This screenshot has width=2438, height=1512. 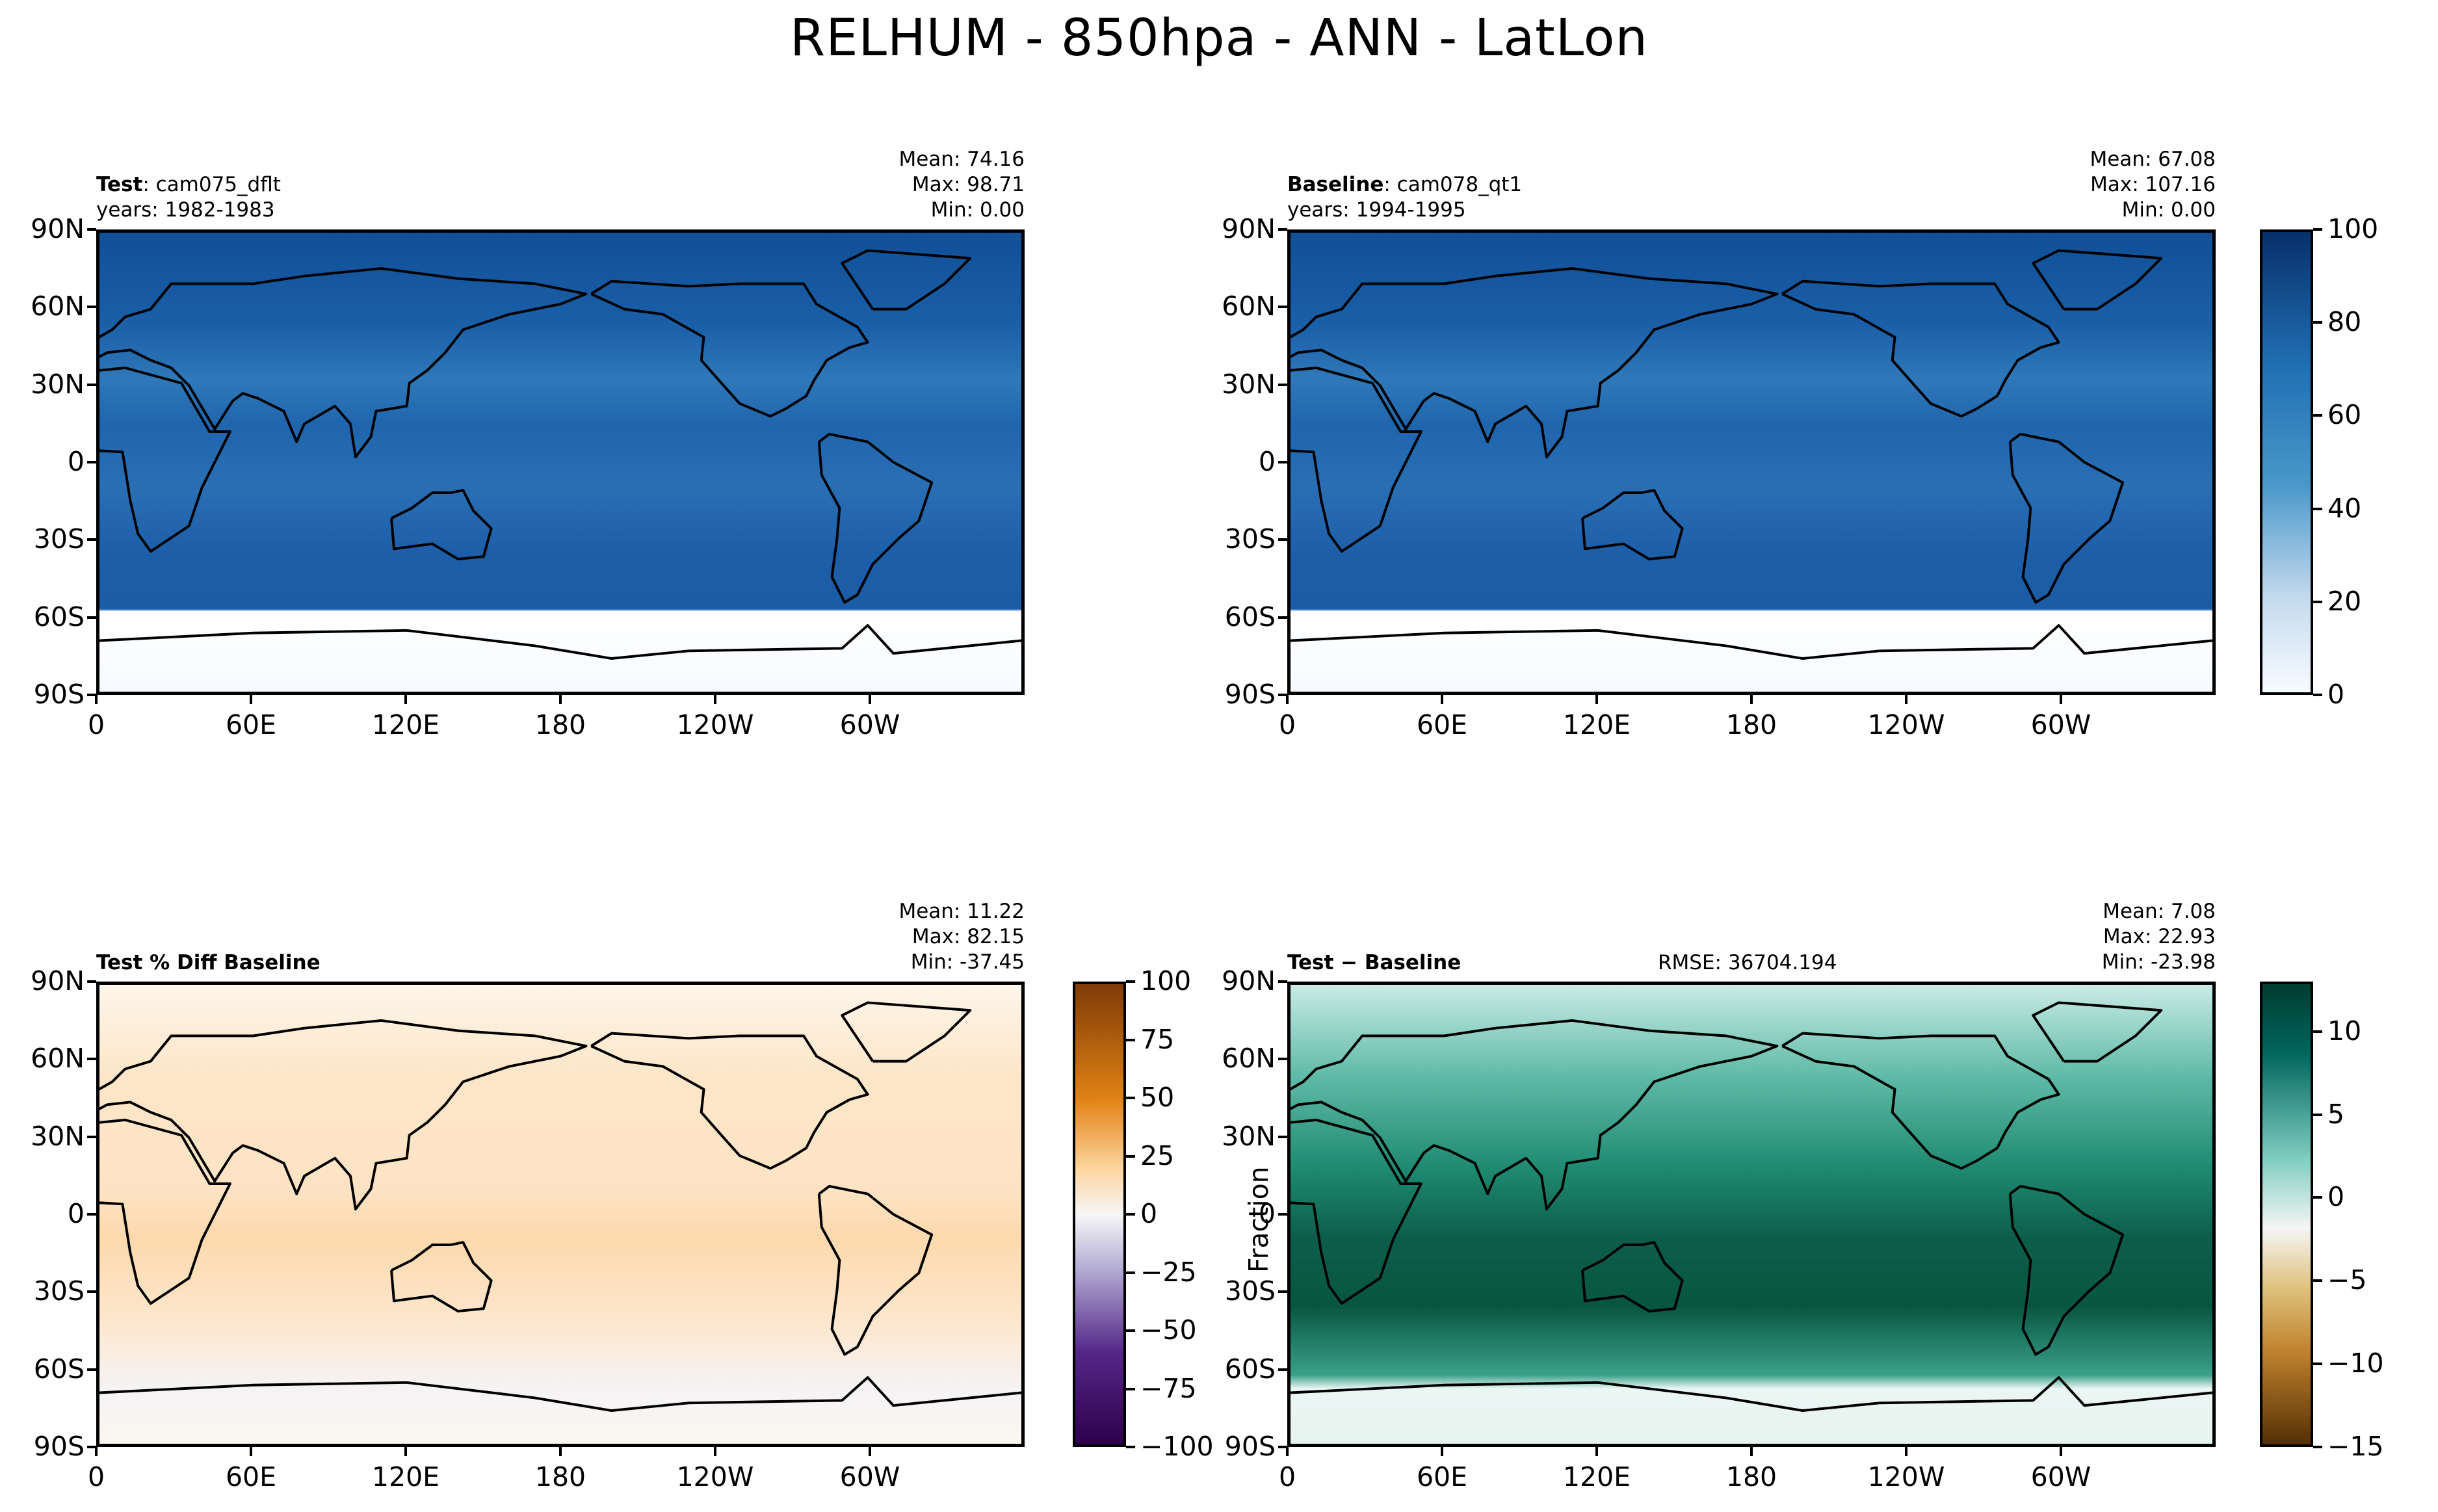 I want to click on baseline-title-case: : cam078_qt1, so click(x=1453, y=184).